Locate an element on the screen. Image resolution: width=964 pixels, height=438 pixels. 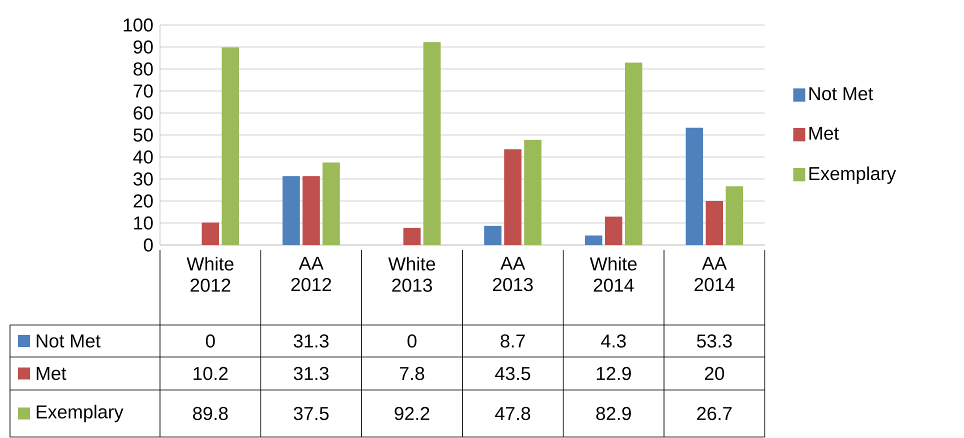
data-label: 89.8 is located at coordinates (210, 413).